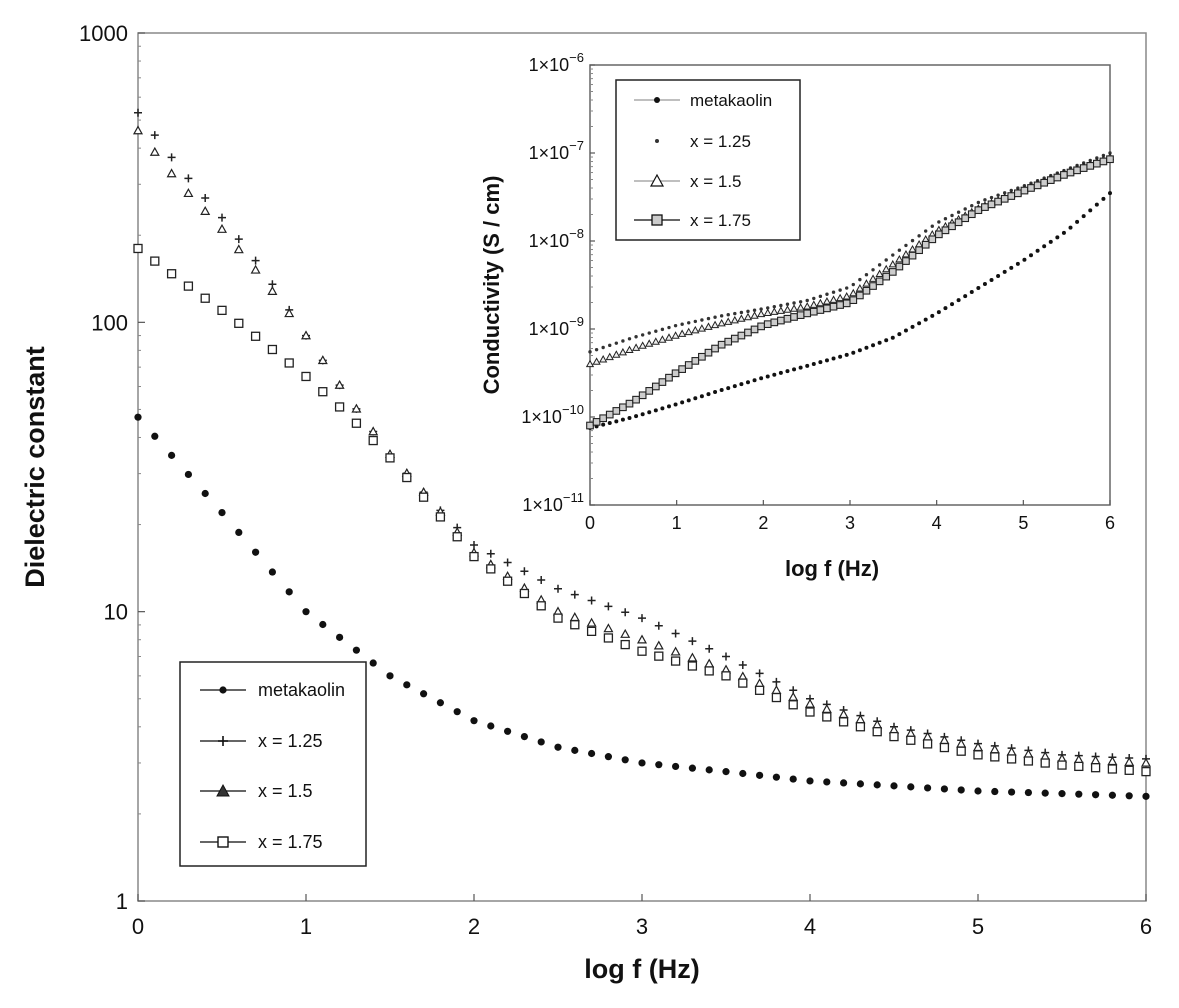  Describe the element at coordinates (1110, 523) in the screenshot. I see `x-tick-label: 6` at that location.